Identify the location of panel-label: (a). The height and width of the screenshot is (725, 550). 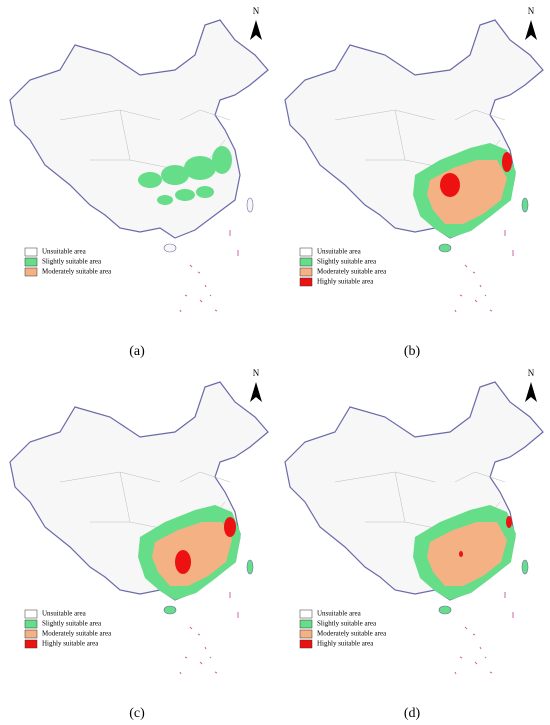
(137, 351).